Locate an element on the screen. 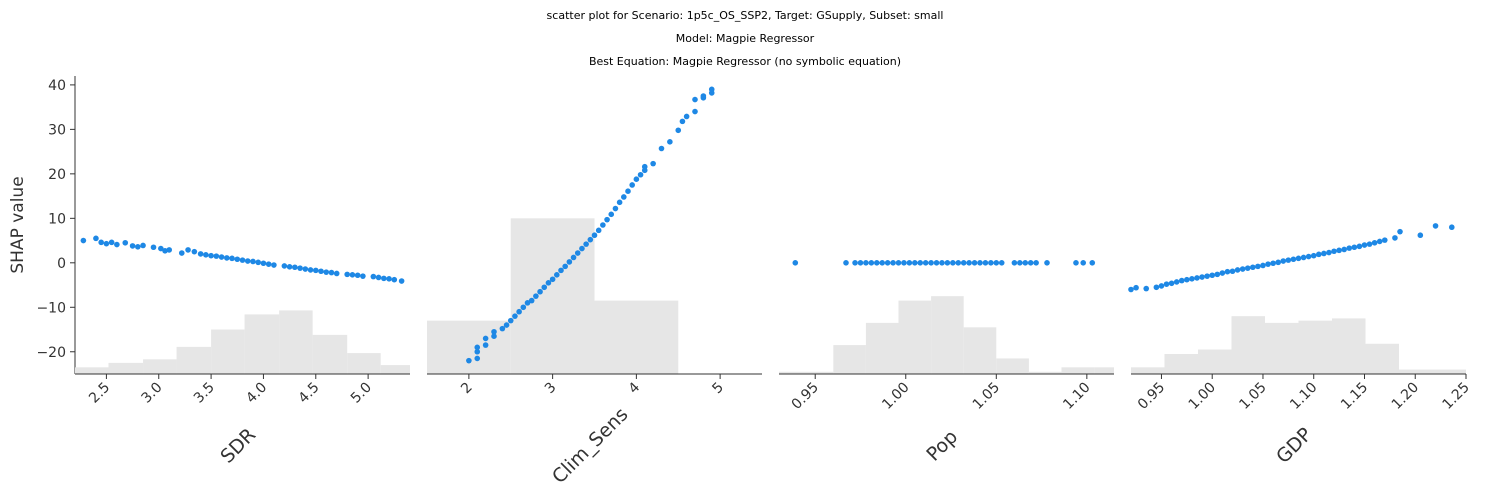 The width and height of the screenshot is (1490, 495). x-tick-label: 3 is located at coordinates (551, 389).